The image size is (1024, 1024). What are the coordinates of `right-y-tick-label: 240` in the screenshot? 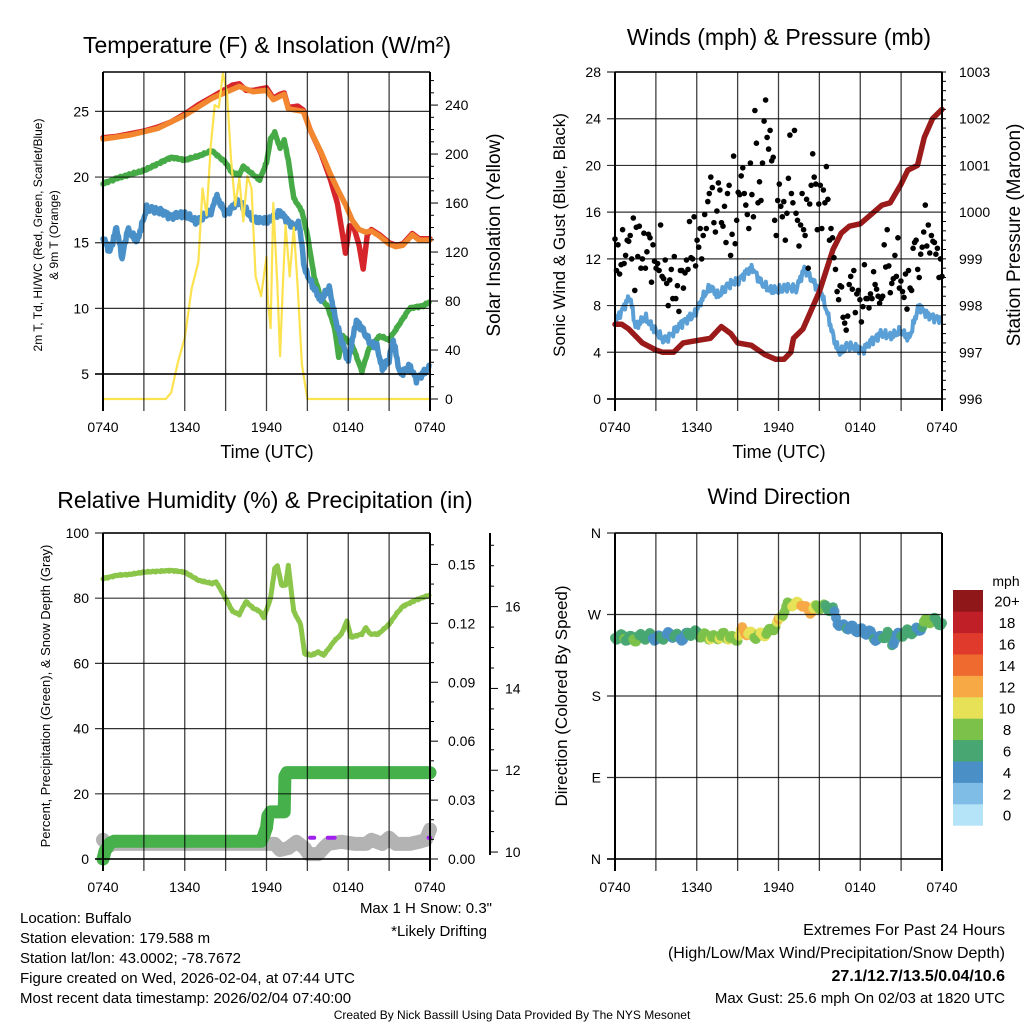 It's located at (457, 105).